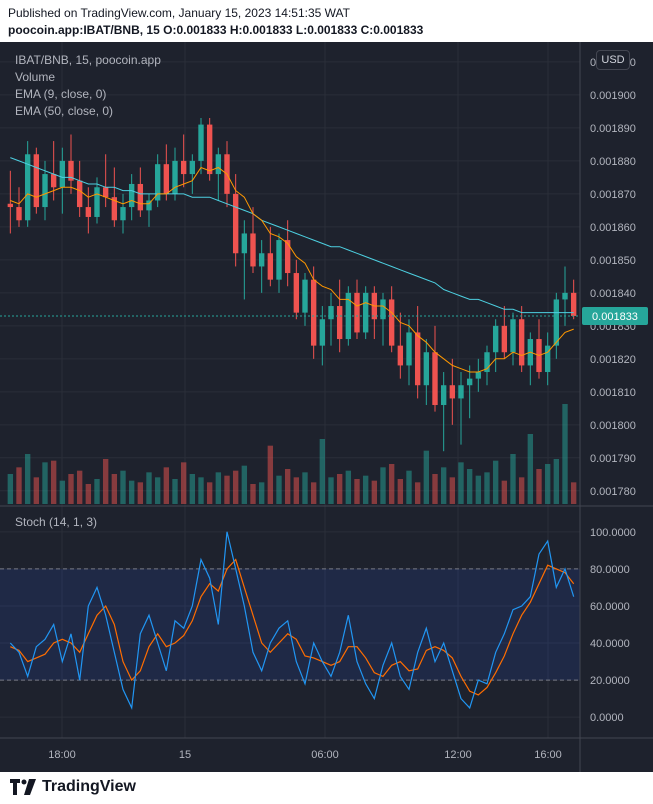 The height and width of the screenshot is (804, 653). What do you see at coordinates (56, 522) in the screenshot?
I see `legend-stoch: Stoch (14, 1, 3)` at bounding box center [56, 522].